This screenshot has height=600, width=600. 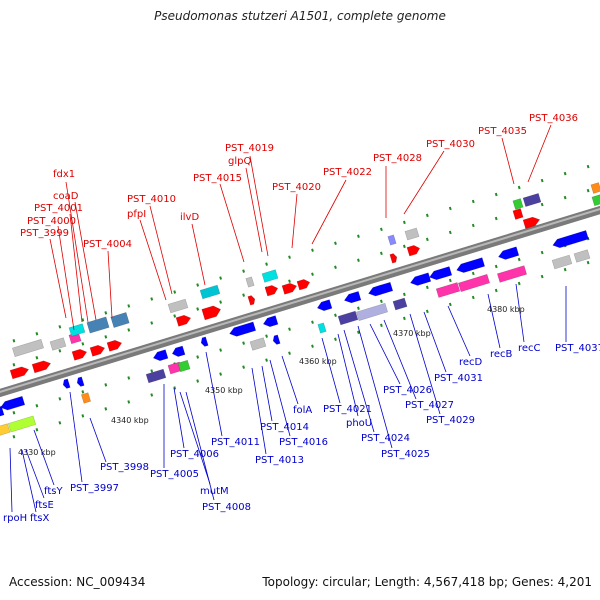 I want to click on label-PST-4025: PST_4025, so click(x=405, y=454).